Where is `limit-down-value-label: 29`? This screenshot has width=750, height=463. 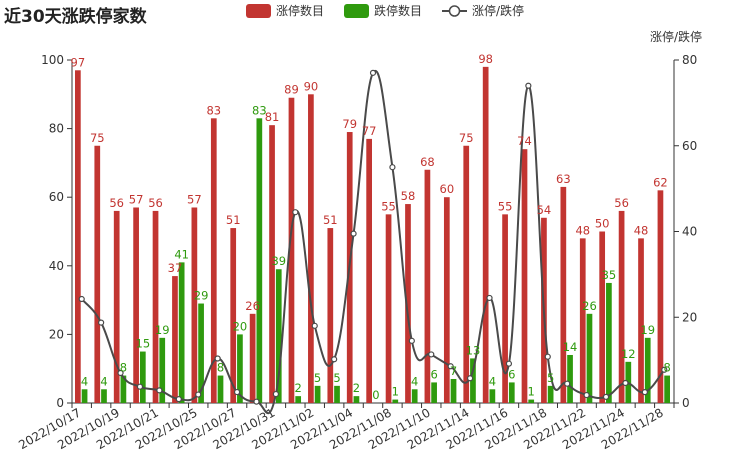
limit-down-value-label: 29 is located at coordinates (201, 296).